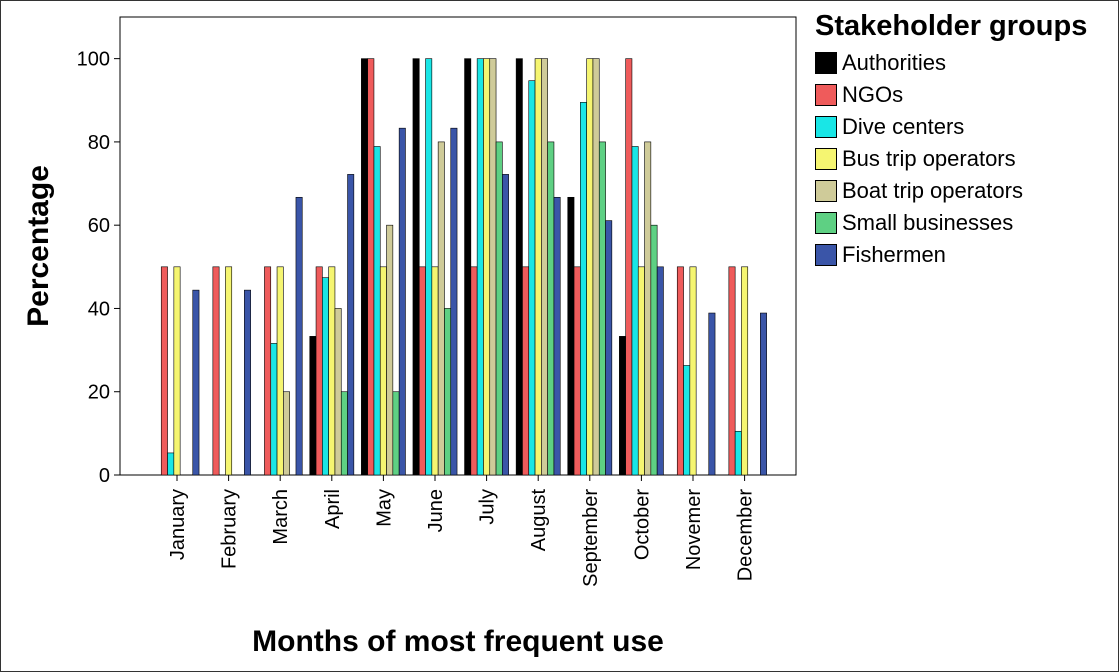 This screenshot has height=672, width=1119. I want to click on bar-ngos-october, so click(629, 267).